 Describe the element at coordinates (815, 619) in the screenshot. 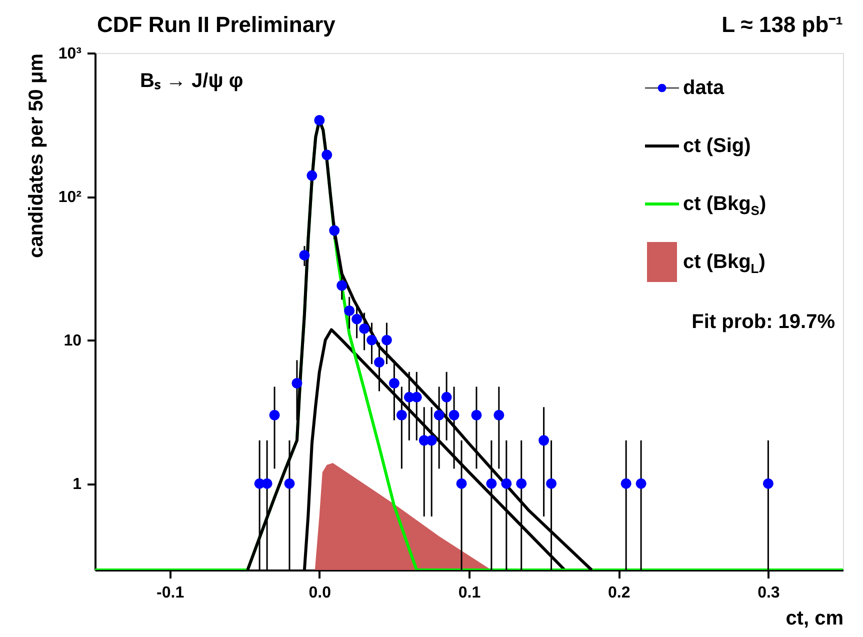

I see `x-axis-title: ct, cm` at that location.